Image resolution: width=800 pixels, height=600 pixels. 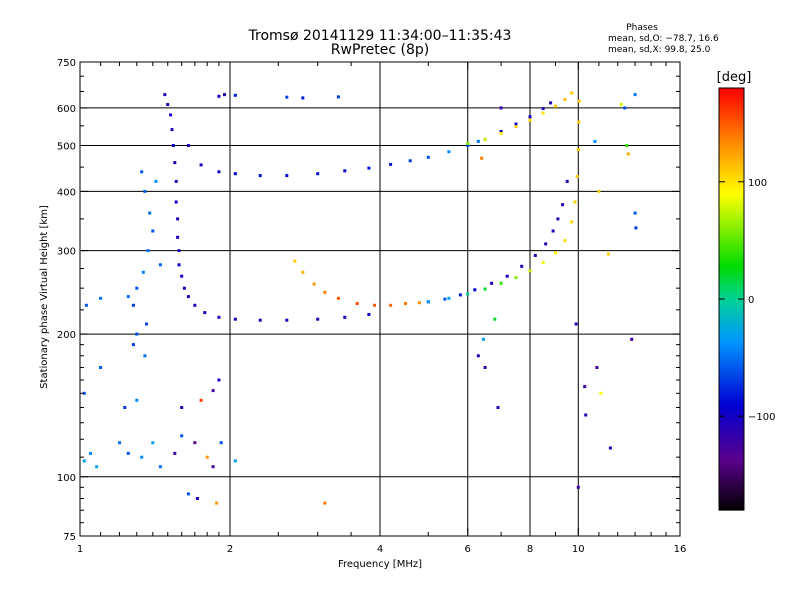 What do you see at coordinates (380, 564) in the screenshot?
I see `x-axis-label: Frequency [MHz]` at bounding box center [380, 564].